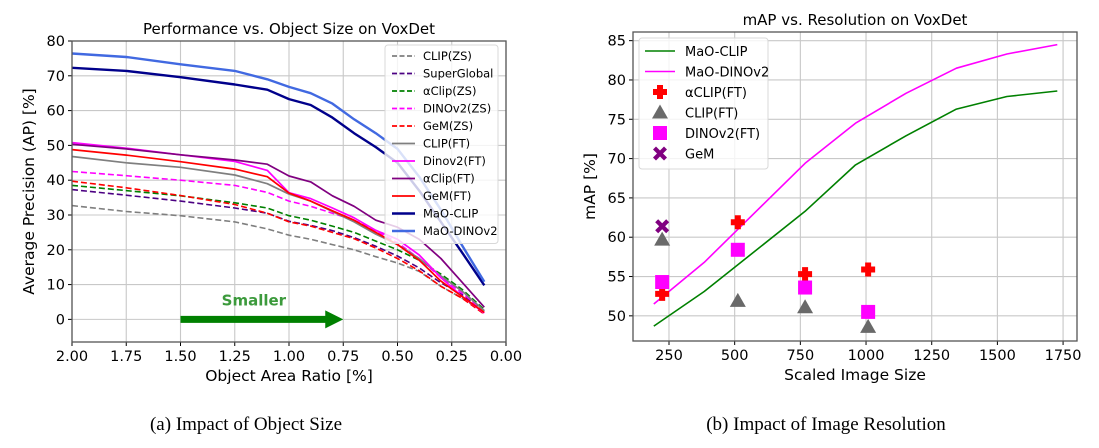 This screenshot has width=1099, height=448. I want to click on x-tick-label: 0.75, so click(343, 357).